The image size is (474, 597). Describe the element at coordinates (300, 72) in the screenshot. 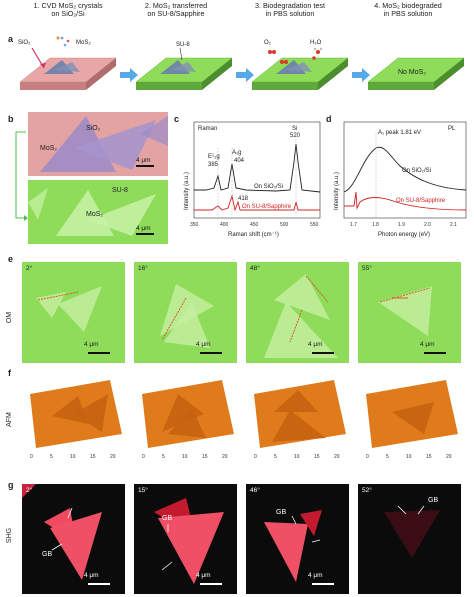

I see `plate-pbs` at that location.